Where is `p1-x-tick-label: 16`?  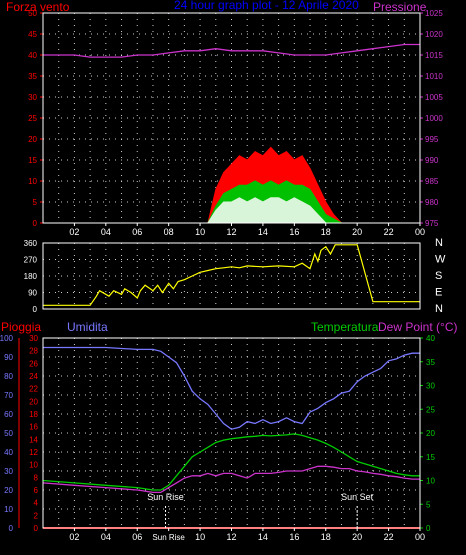 p1-x-tick-label: 16 is located at coordinates (294, 232).